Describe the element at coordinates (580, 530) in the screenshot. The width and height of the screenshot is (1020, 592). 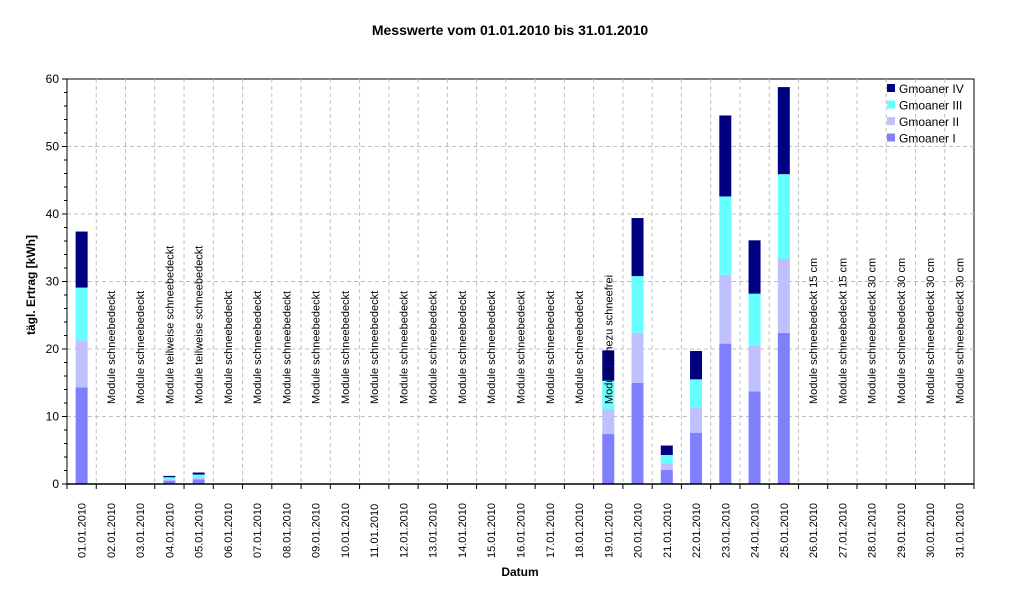
I see `x-tick-label: 18.01.2010` at that location.